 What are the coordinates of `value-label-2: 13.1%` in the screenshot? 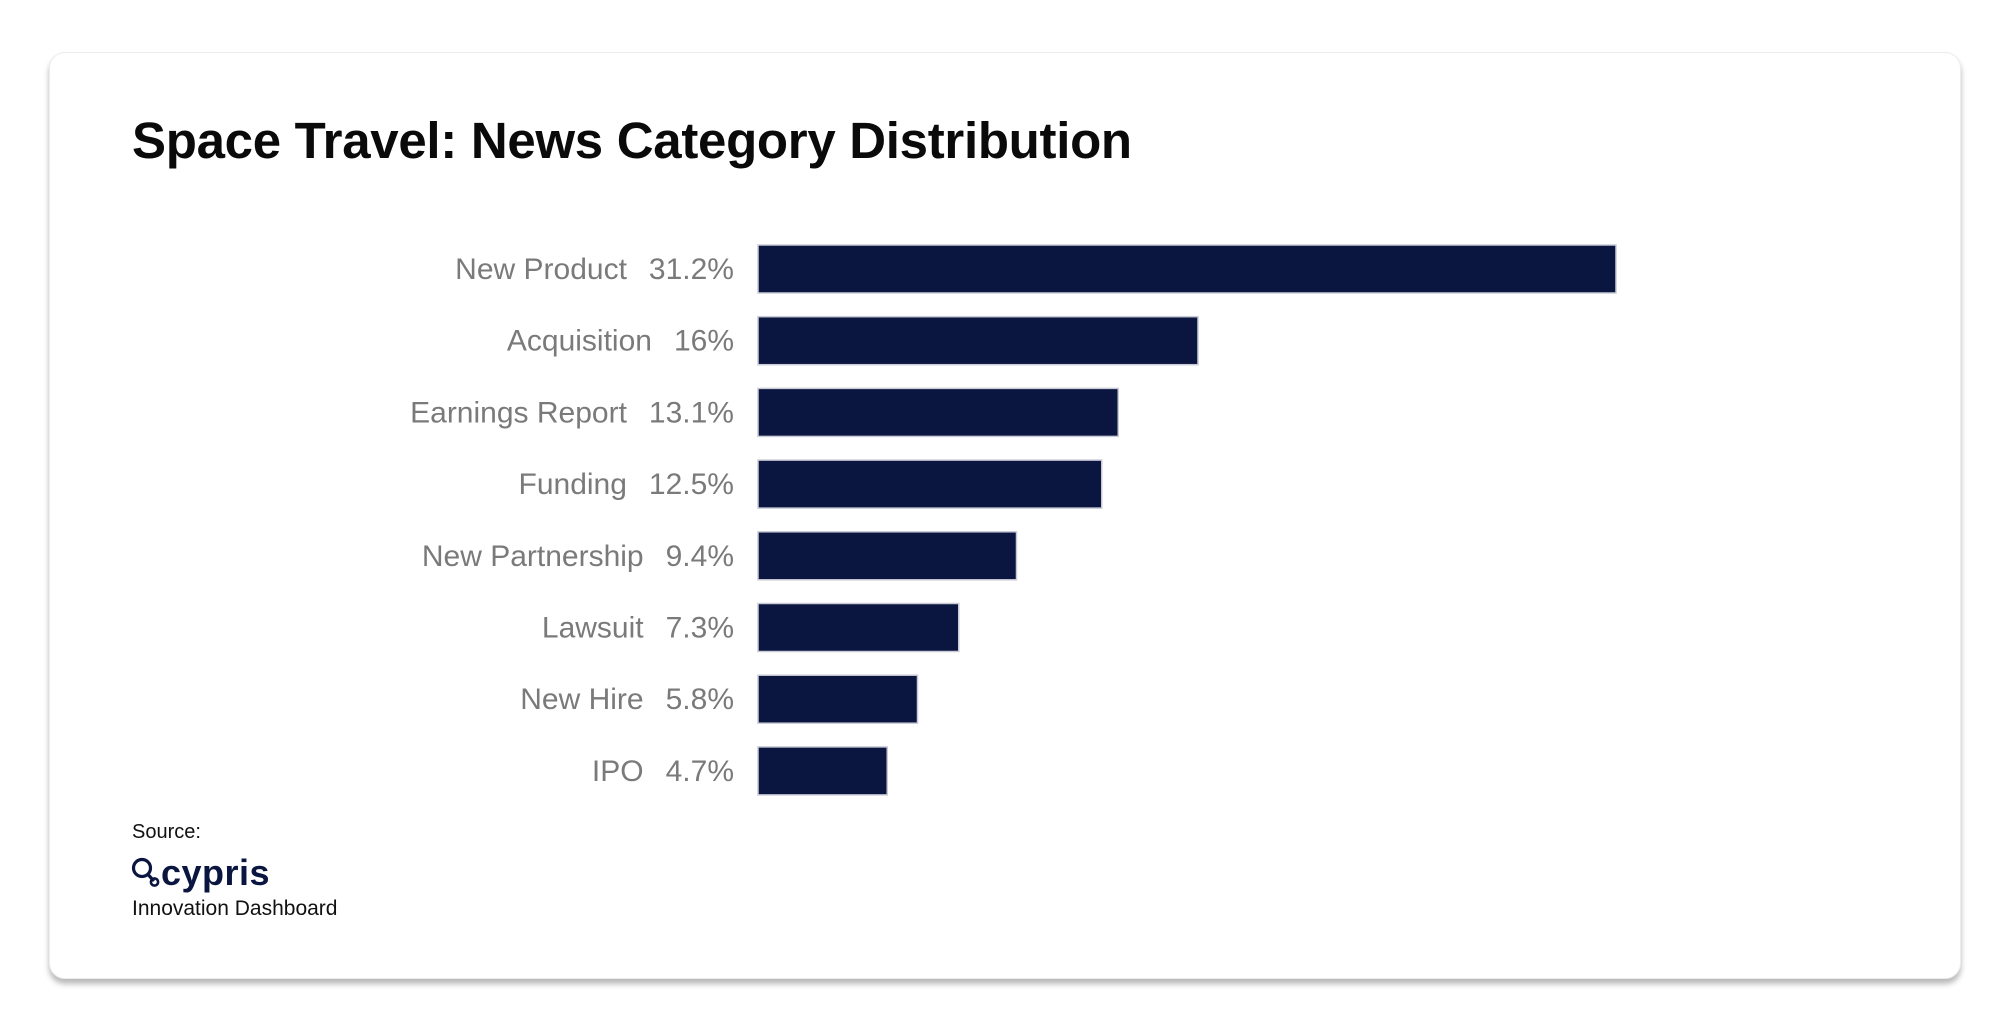 It's located at (691, 412).